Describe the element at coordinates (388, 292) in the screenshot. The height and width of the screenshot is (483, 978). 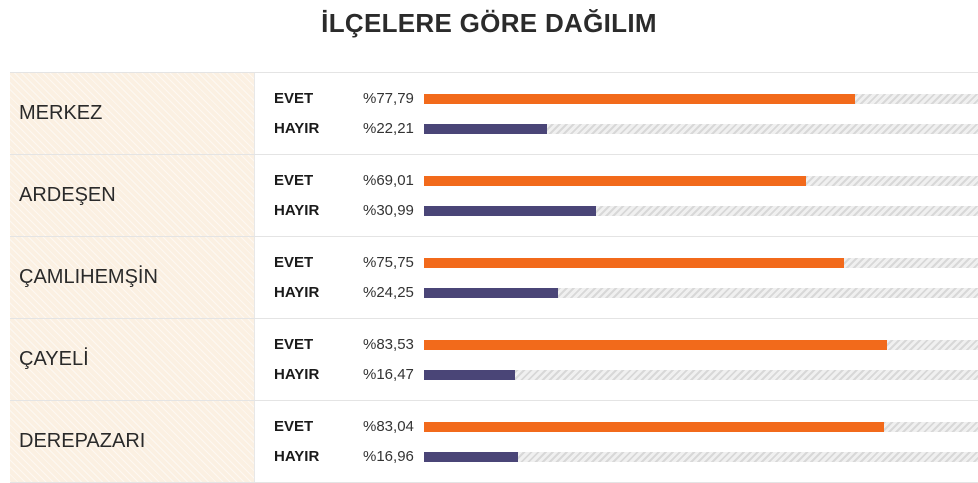
I see `hayir-percent: %24,25` at that location.